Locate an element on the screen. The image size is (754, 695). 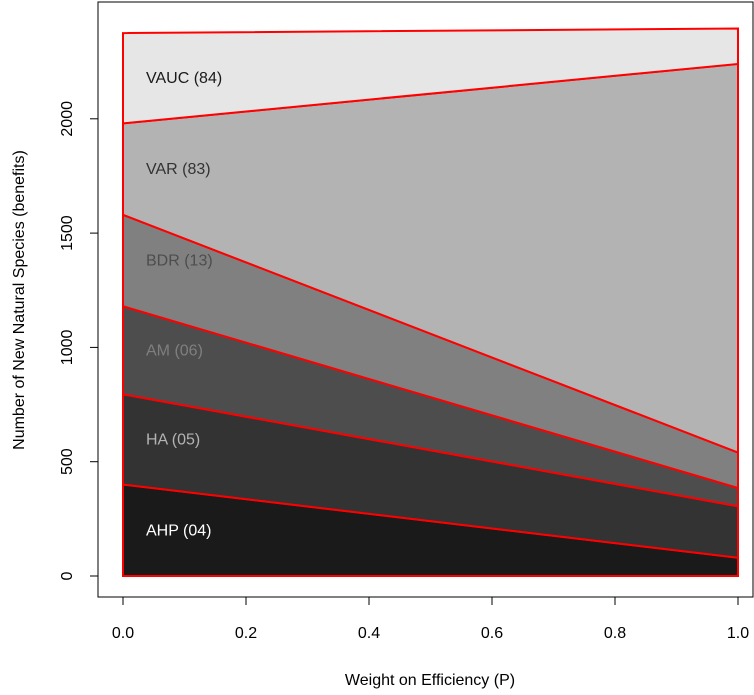
x-tick-label: 0.6 is located at coordinates (492, 633).